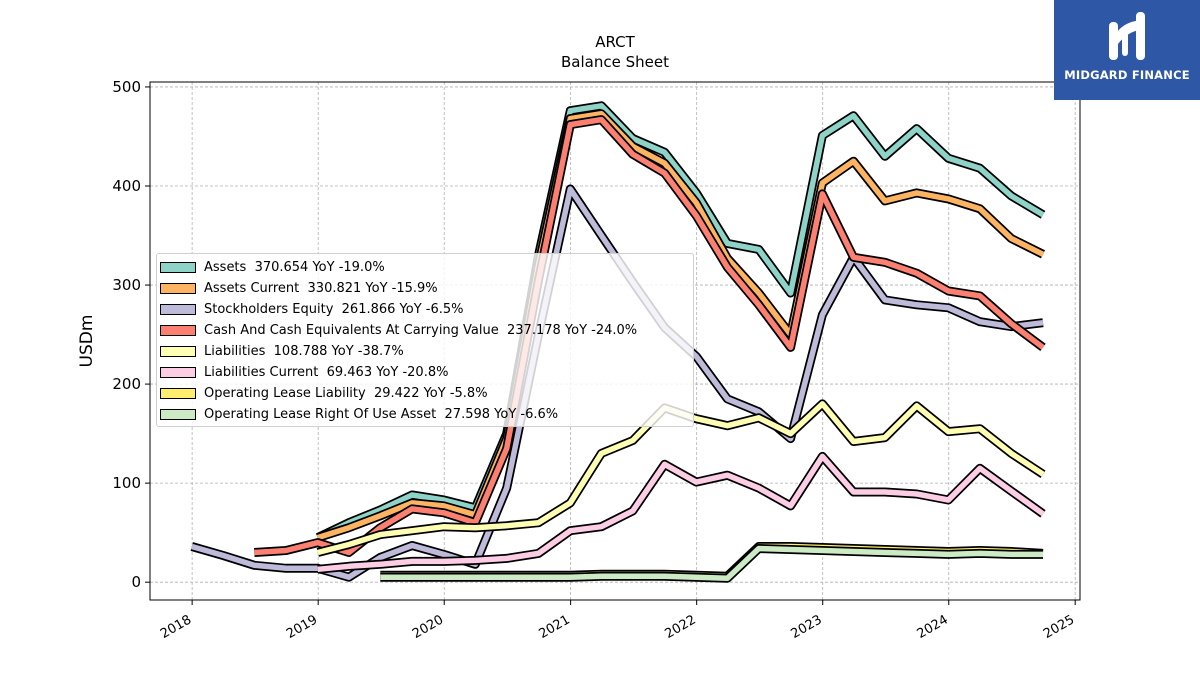 This screenshot has height=675, width=1200. I want to click on x-tick-label: 2021, so click(554, 627).